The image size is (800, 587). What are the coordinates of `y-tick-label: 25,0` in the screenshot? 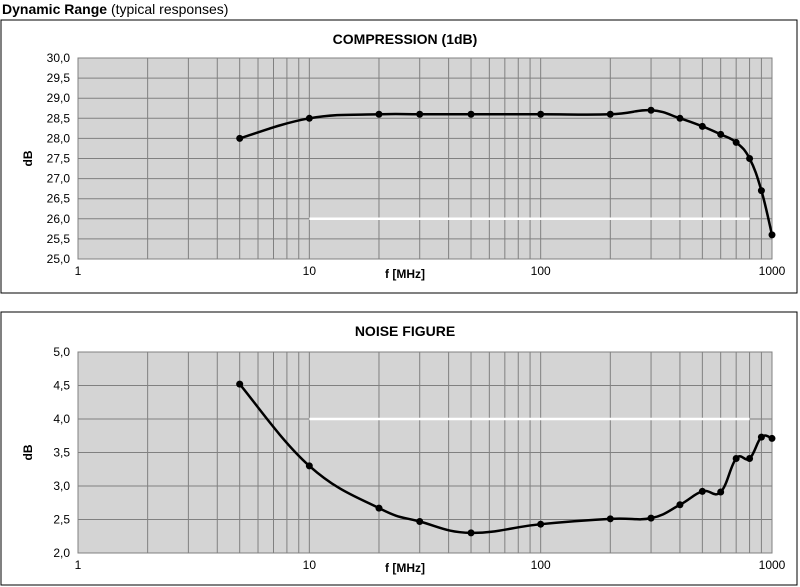 It's located at (59, 259).